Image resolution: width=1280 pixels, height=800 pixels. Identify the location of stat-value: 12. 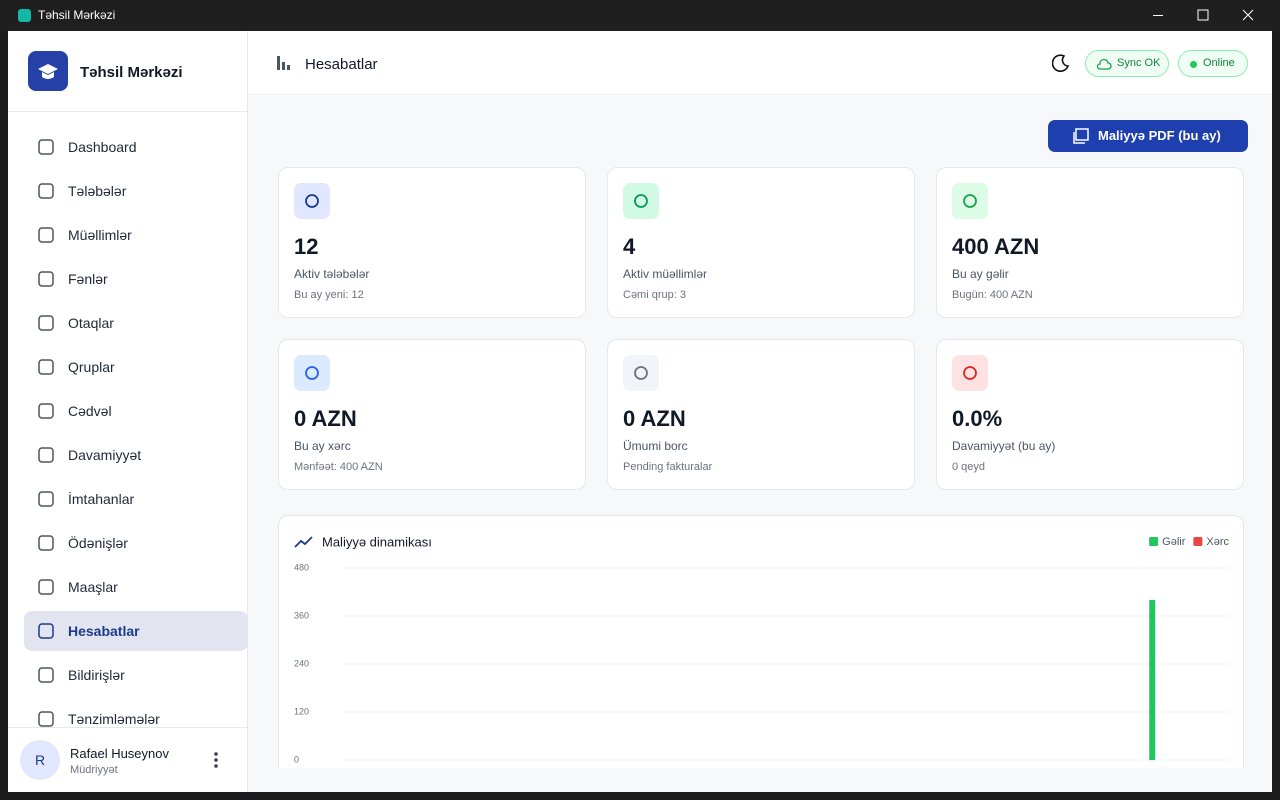
(306, 246).